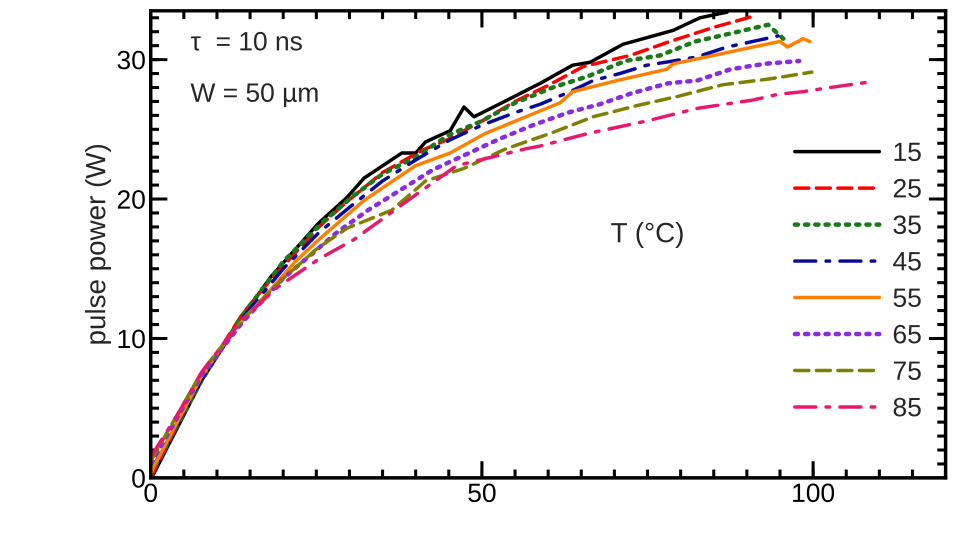 Image resolution: width=960 pixels, height=540 pixels. Describe the element at coordinates (131, 199) in the screenshot. I see `y-tick-label: 20` at that location.